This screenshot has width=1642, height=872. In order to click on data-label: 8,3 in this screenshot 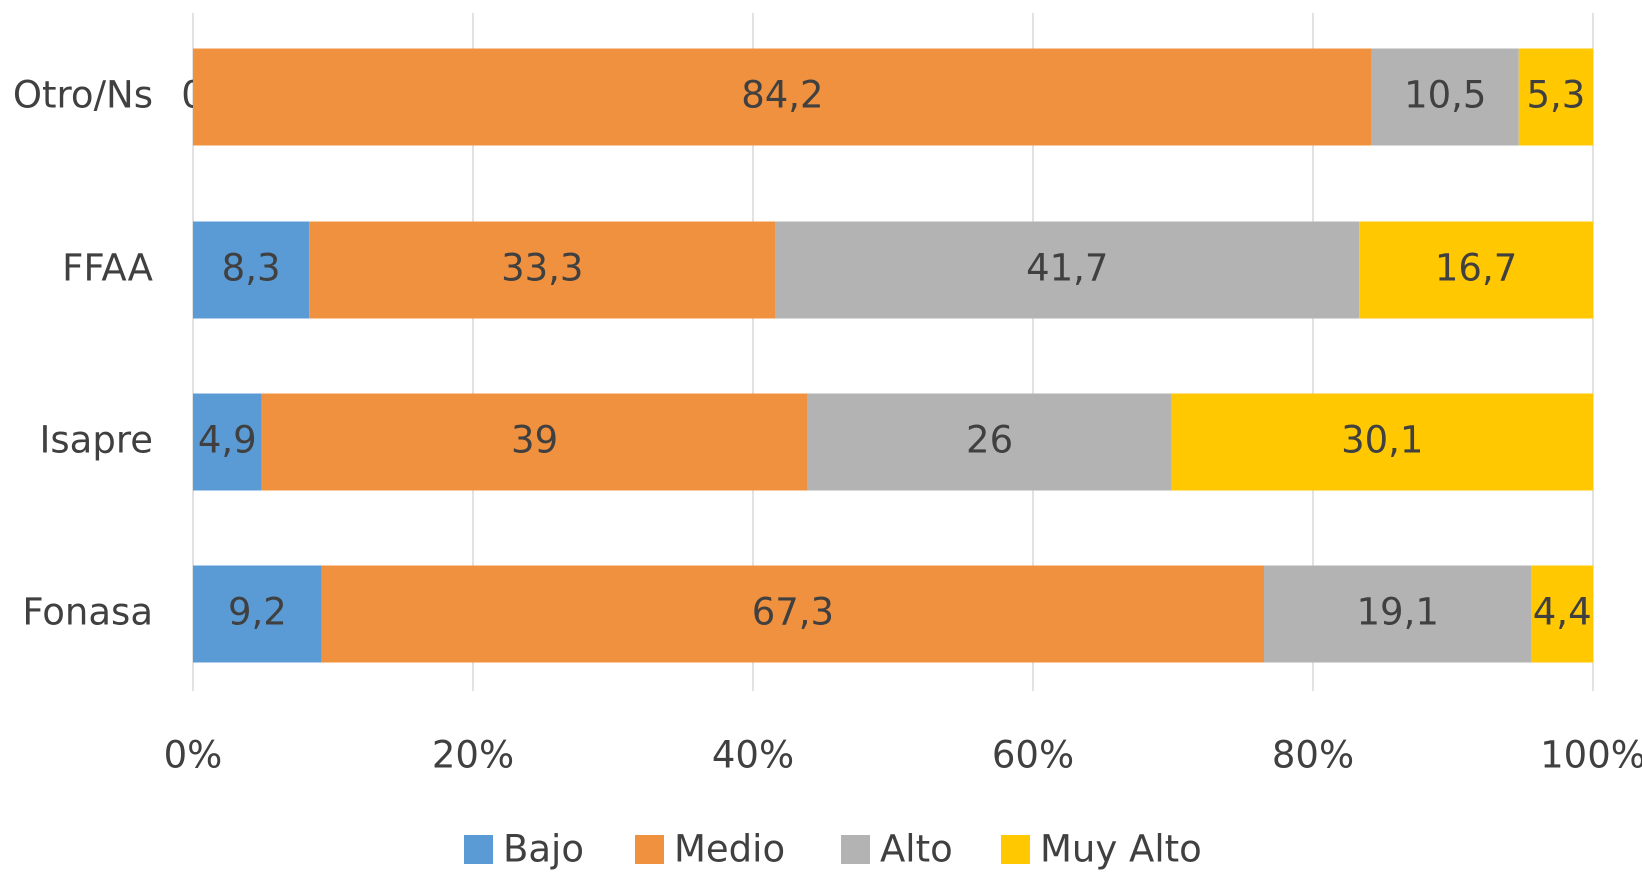, I will do `click(251, 268)`.